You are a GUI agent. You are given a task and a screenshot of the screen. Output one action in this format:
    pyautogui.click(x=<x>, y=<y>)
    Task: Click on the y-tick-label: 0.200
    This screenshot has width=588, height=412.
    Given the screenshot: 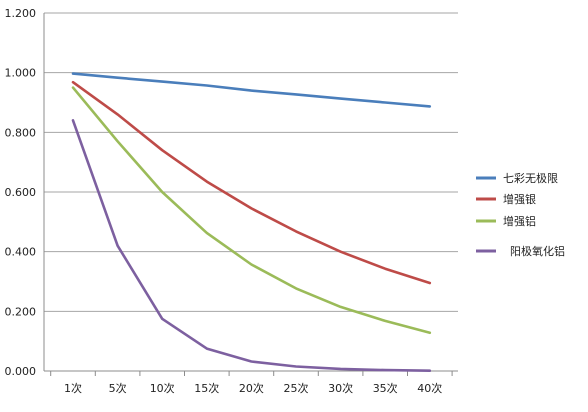 What is the action you would take?
    pyautogui.click(x=21, y=311)
    